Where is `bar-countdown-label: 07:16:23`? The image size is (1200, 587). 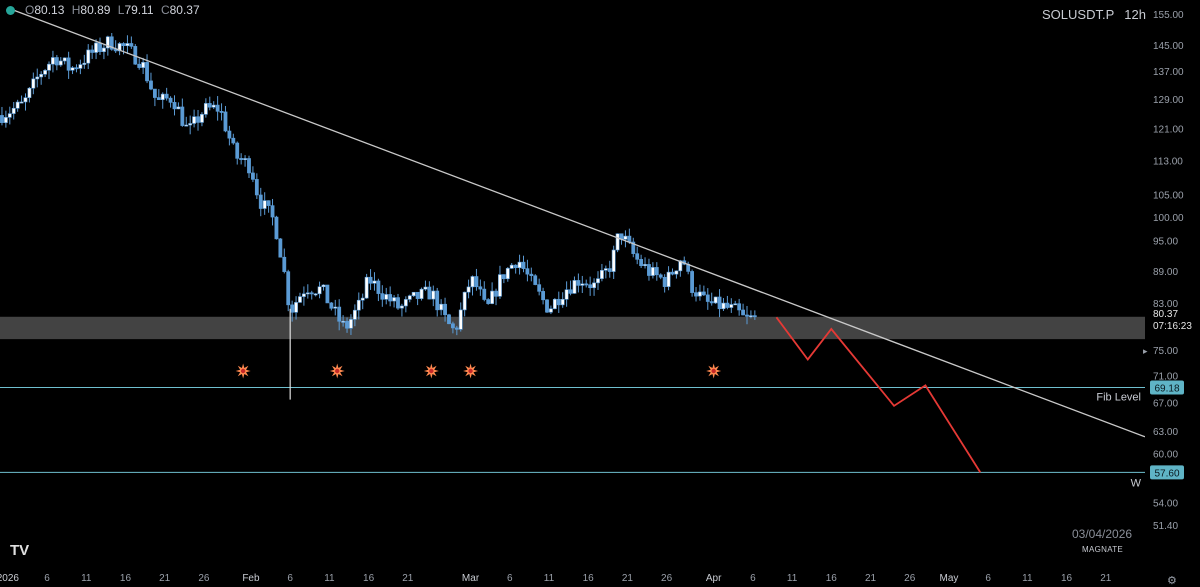
bar-countdown-label: 07:16:23 is located at coordinates (1172, 326).